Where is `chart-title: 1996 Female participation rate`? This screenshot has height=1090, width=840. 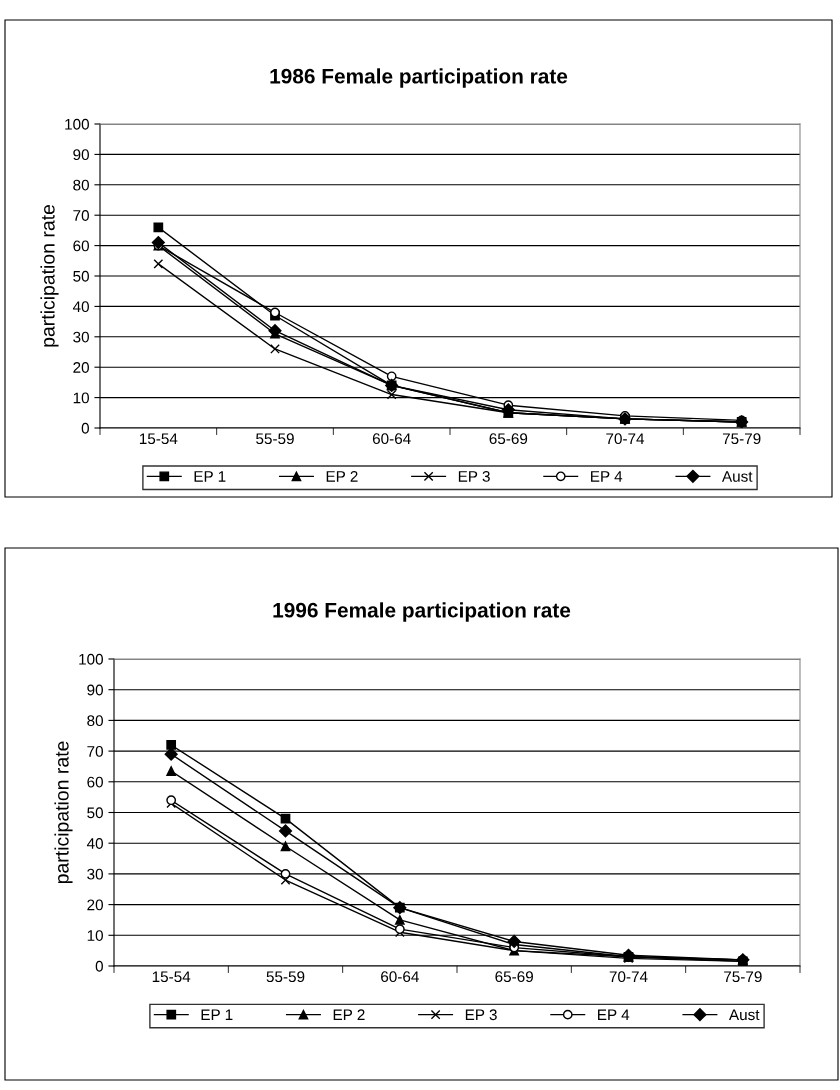 chart-title: 1996 Female participation rate is located at coordinates (422, 612).